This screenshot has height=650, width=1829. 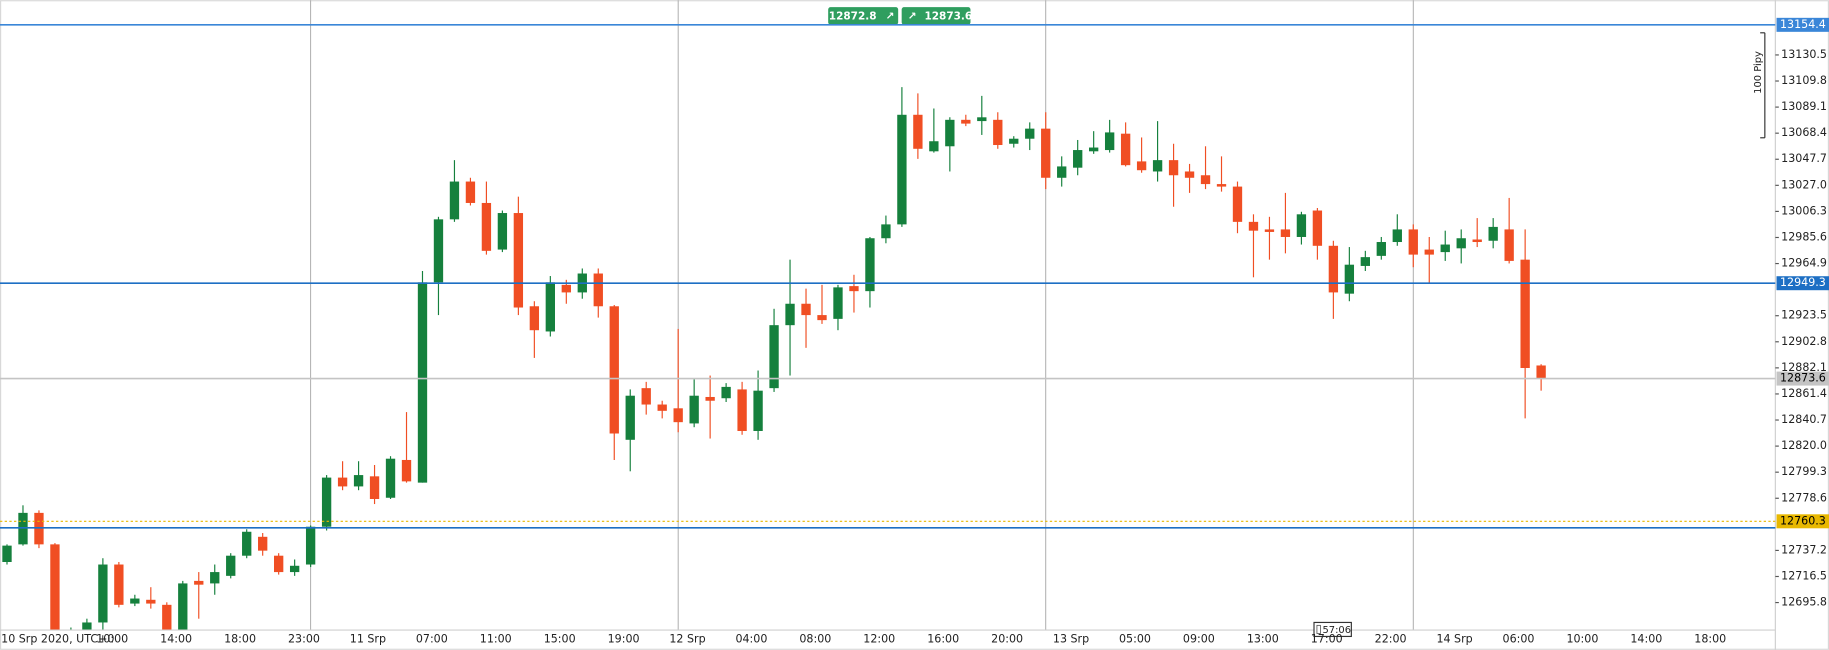 What do you see at coordinates (1804, 549) in the screenshot?
I see `y-tick-label: 12737.2` at bounding box center [1804, 549].